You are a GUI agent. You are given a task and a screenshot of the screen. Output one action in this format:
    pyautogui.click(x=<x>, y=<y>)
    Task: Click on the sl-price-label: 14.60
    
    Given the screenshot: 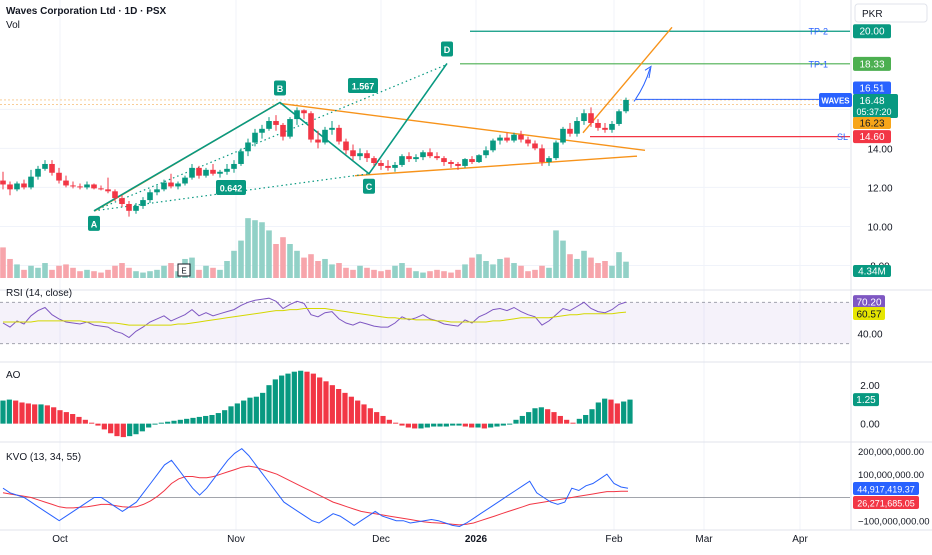 What is the action you would take?
    pyautogui.click(x=871, y=137)
    